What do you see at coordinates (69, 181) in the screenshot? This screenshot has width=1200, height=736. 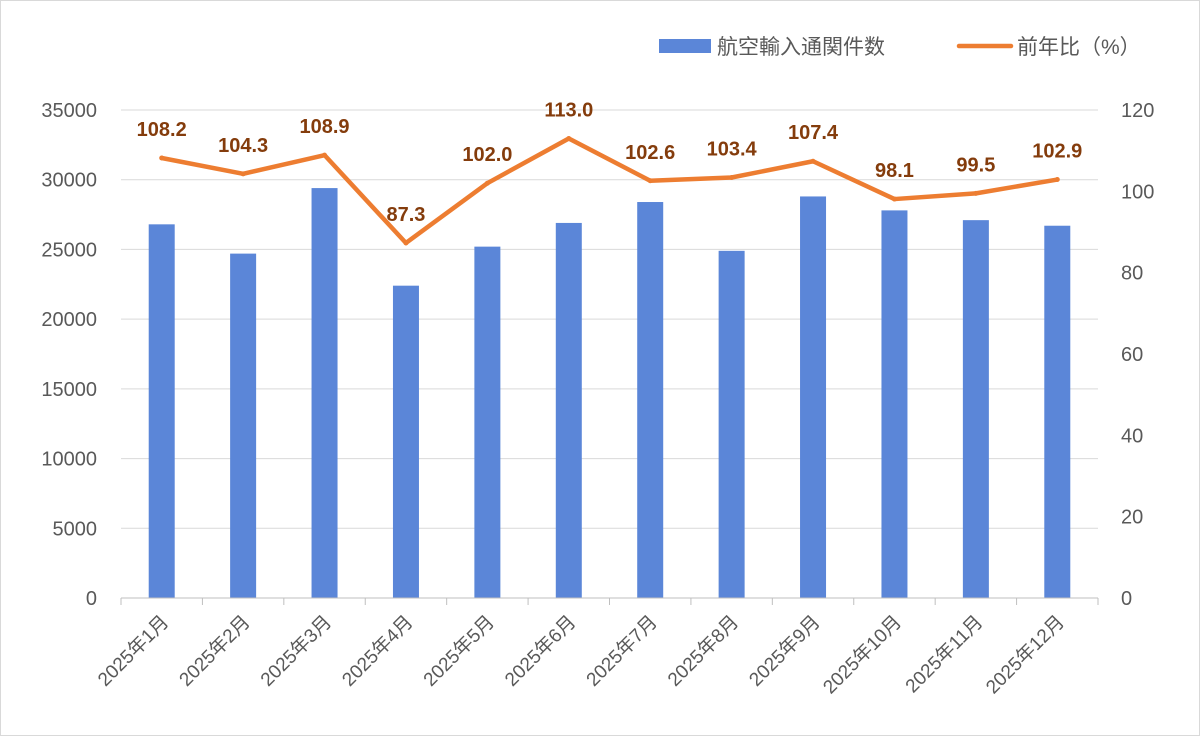 I see `y-left-tick-label: 30000` at bounding box center [69, 181].